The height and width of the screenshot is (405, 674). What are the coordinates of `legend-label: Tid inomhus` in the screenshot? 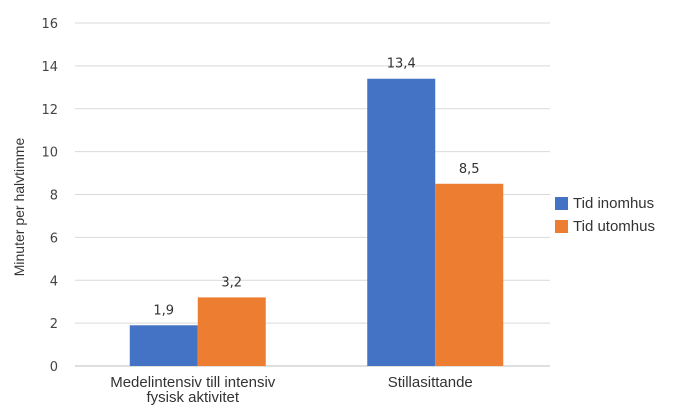 It's located at (613, 203).